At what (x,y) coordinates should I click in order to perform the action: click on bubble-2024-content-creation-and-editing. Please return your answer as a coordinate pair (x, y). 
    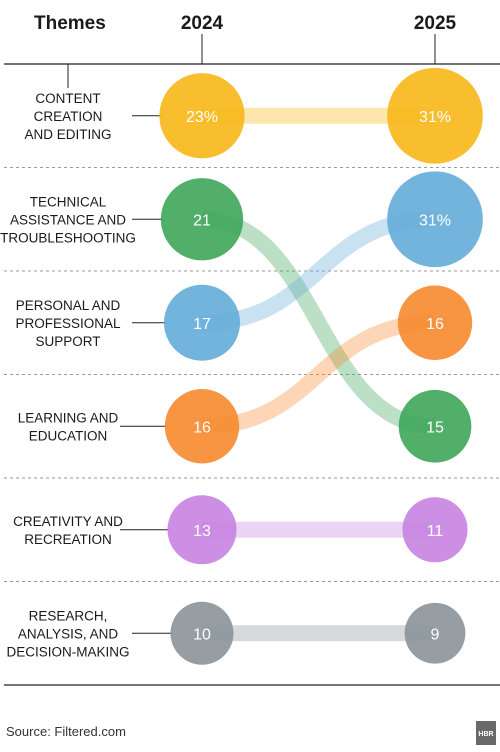
    Looking at the image, I should click on (202, 116).